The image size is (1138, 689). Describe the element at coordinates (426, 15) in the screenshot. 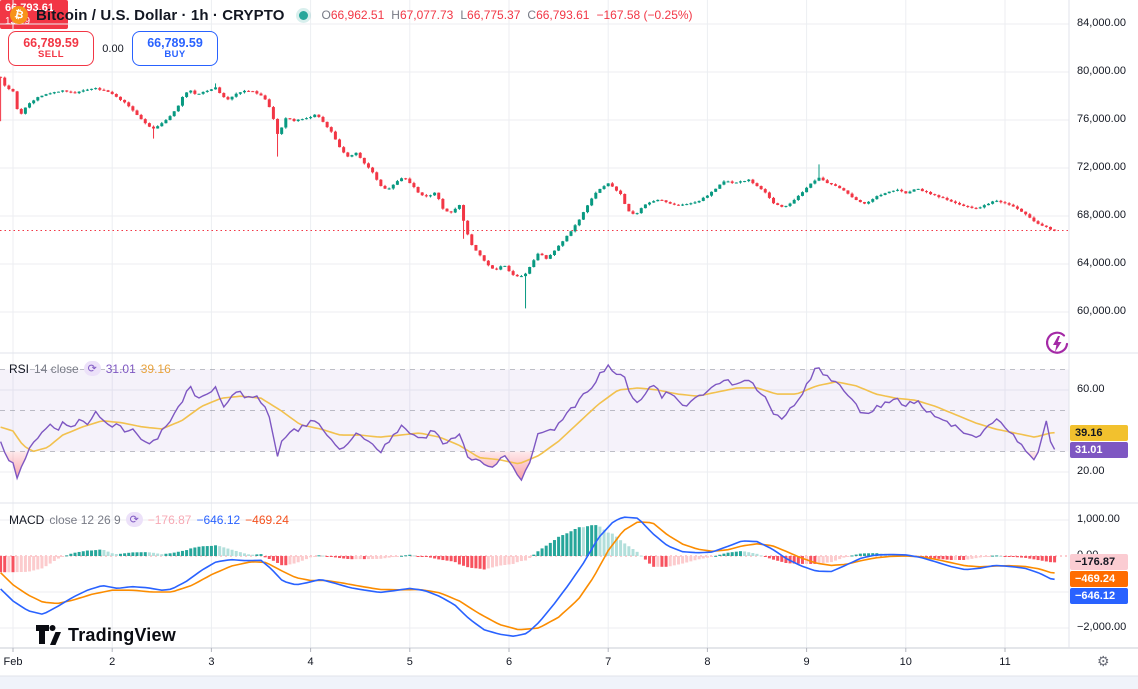

I see `high-value: 67,077.73` at that location.